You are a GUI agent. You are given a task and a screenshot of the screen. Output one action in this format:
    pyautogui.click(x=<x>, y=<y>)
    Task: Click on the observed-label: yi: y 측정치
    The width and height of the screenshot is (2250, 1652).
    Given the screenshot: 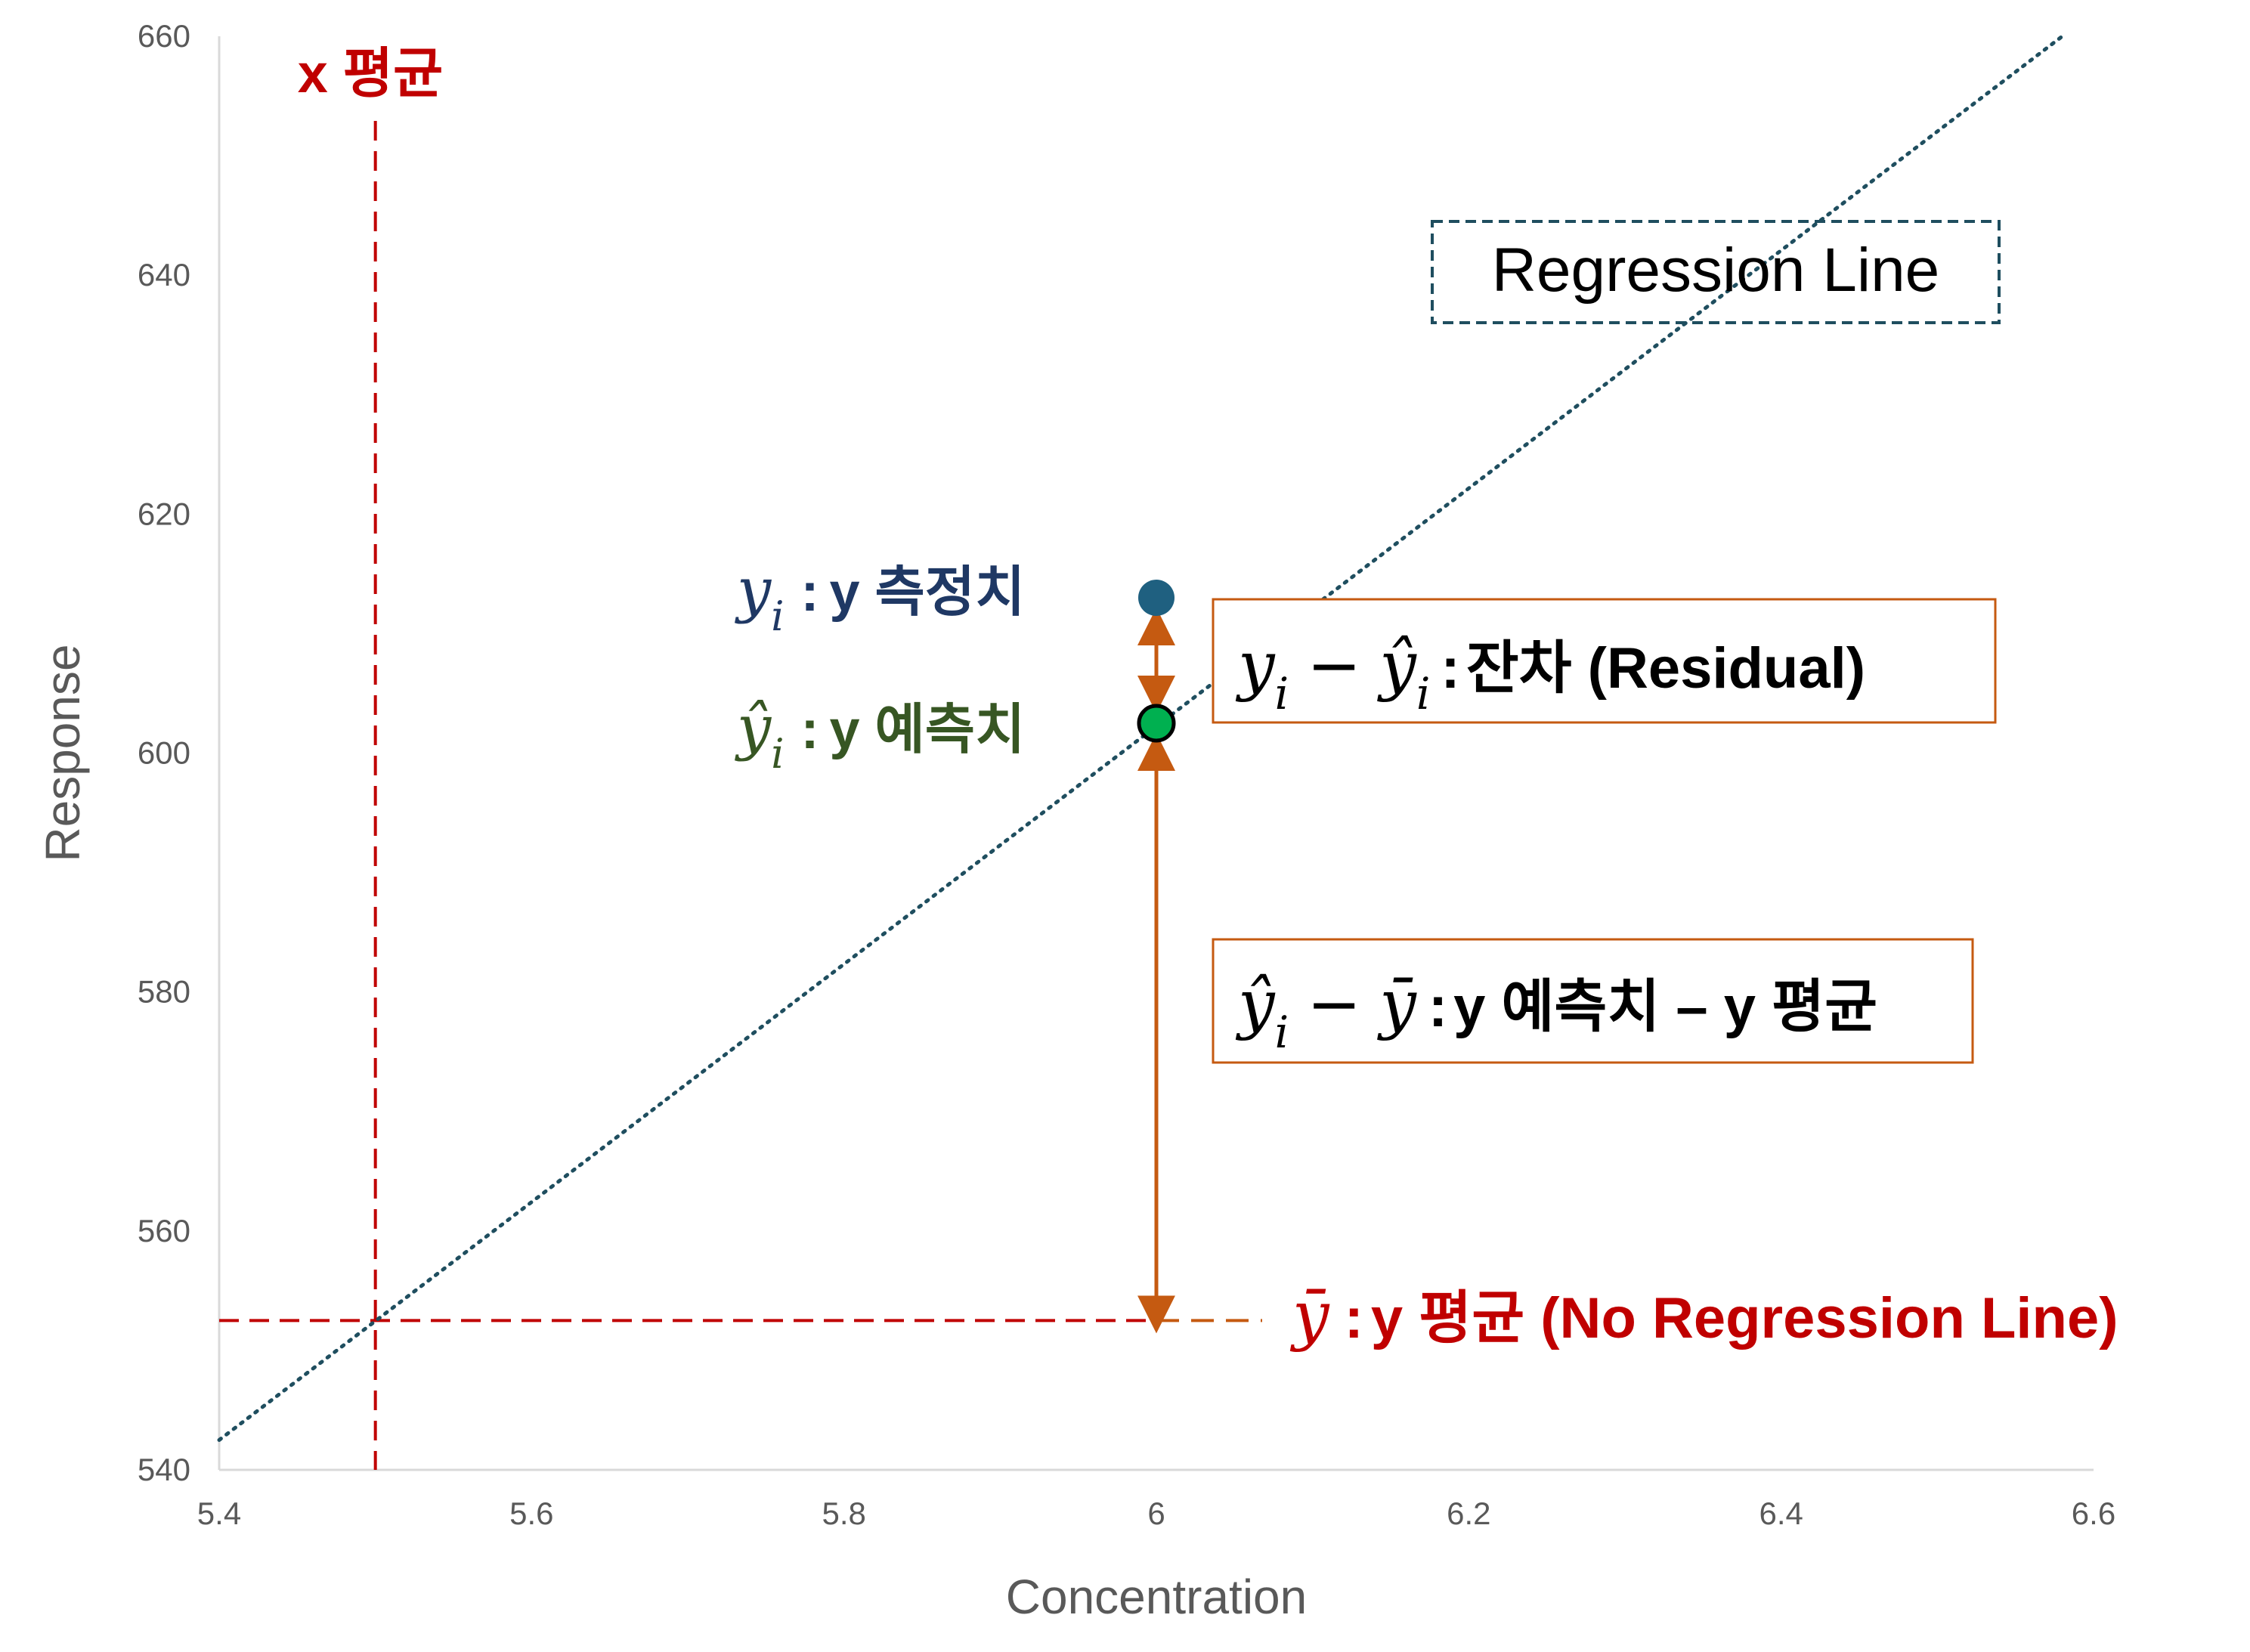 What is the action you would take?
    pyautogui.click(x=880, y=597)
    